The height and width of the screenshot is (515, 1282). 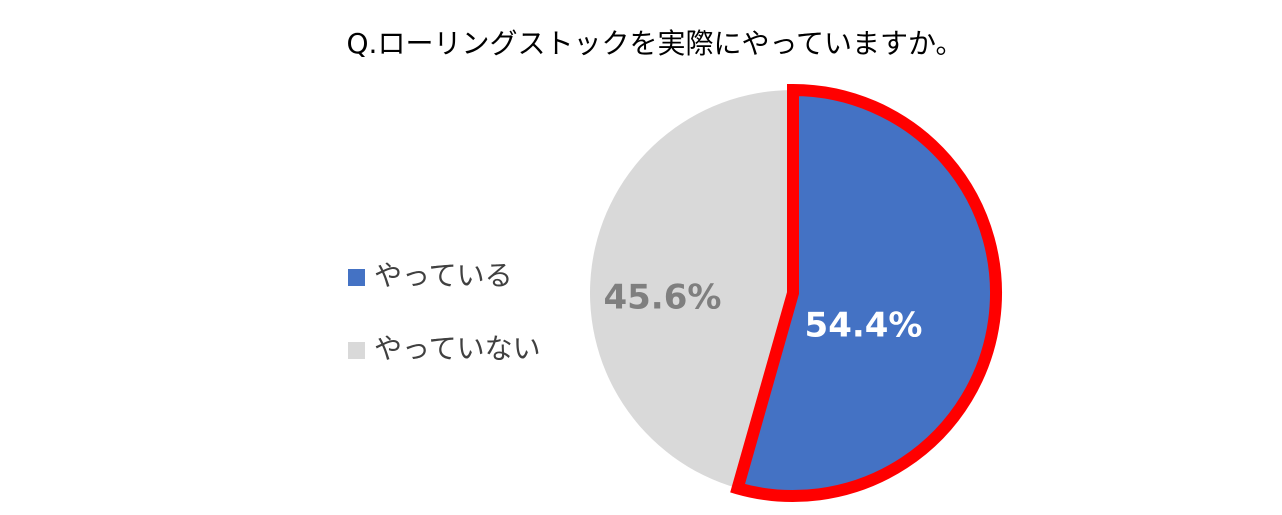 I want to click on legend-label: やっている, so click(x=443, y=275).